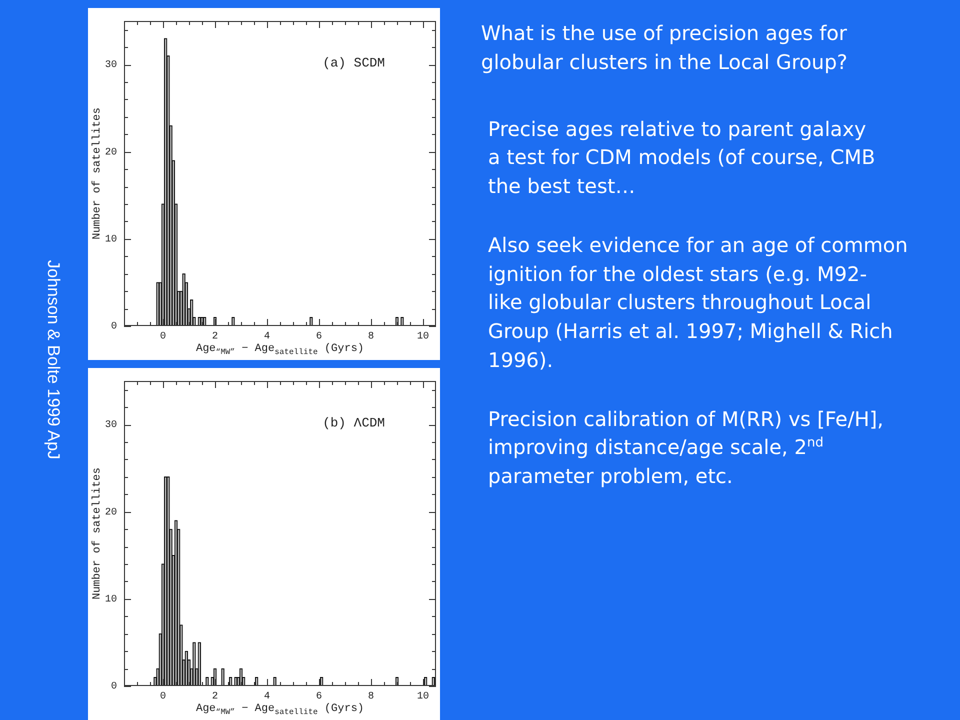 This screenshot has width=960, height=720. What do you see at coordinates (698, 303) in the screenshot?
I see `text: Also seek evidence for an age of common ignition for the oldest stars (e.g. M92- like globular clusters throughout Local Group (Harris et al. 1997; Mighell & Rich 1996).` at bounding box center [698, 303].